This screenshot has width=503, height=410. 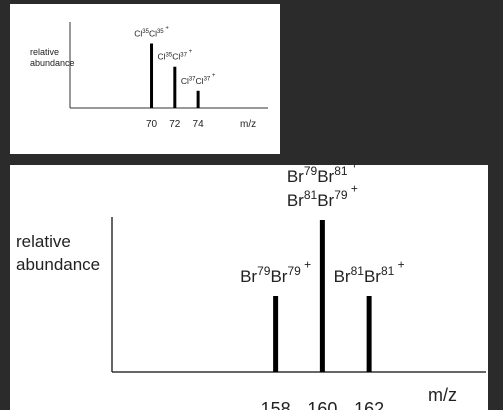 What do you see at coordinates (152, 124) in the screenshot?
I see `x-tick-label: 70` at bounding box center [152, 124].